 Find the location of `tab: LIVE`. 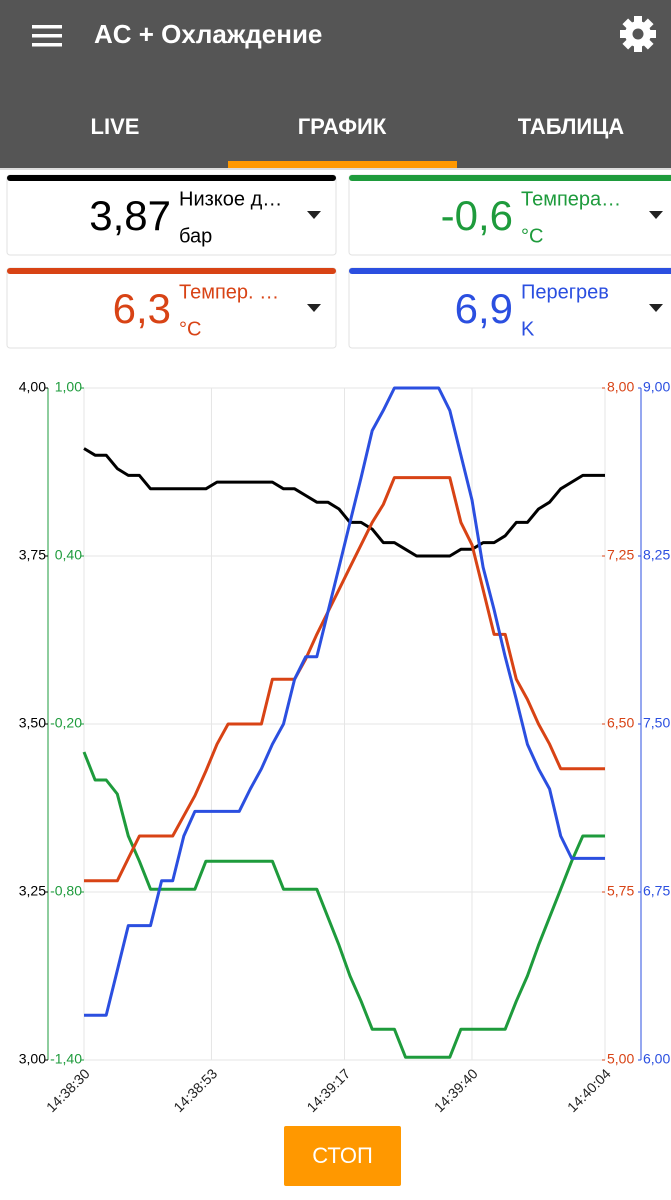

tab: LIVE is located at coordinates (115, 126).